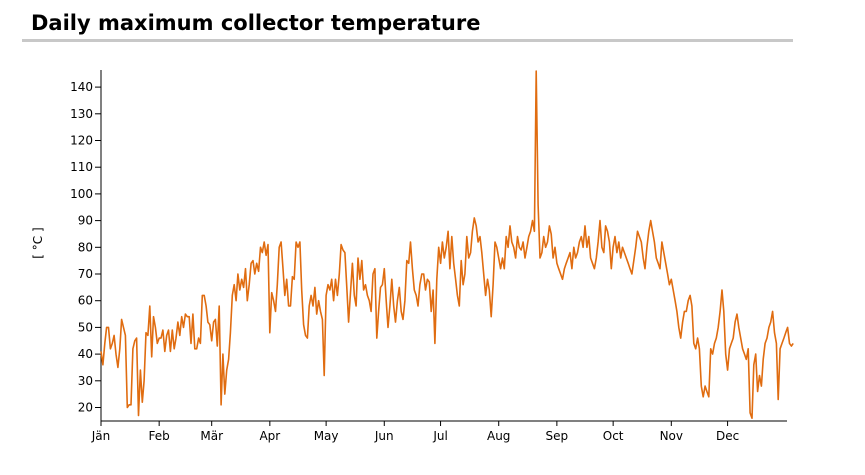 The image size is (865, 475). What do you see at coordinates (727, 436) in the screenshot?
I see `x-tick-label: Dec` at bounding box center [727, 436].